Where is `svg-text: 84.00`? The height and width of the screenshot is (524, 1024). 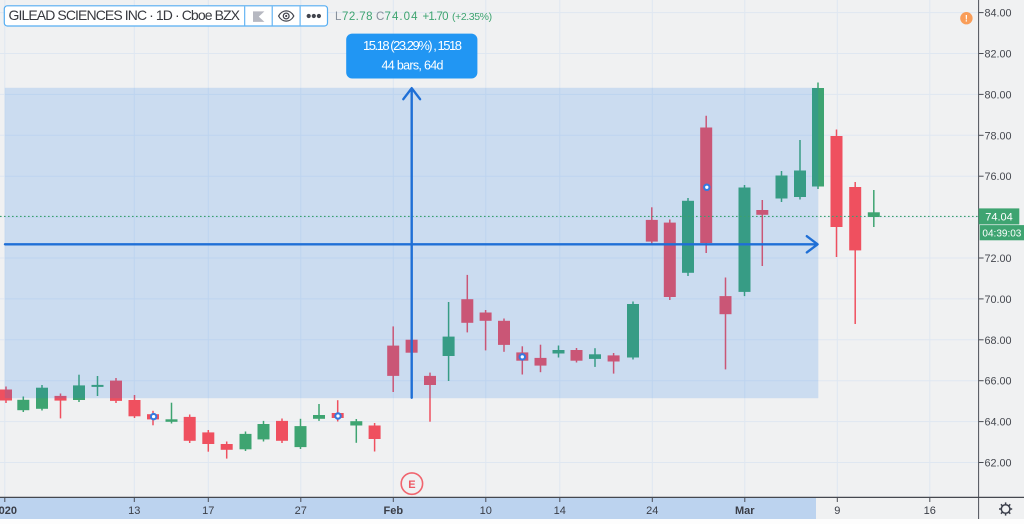 svg-text: 84.00 is located at coordinates (998, 14).